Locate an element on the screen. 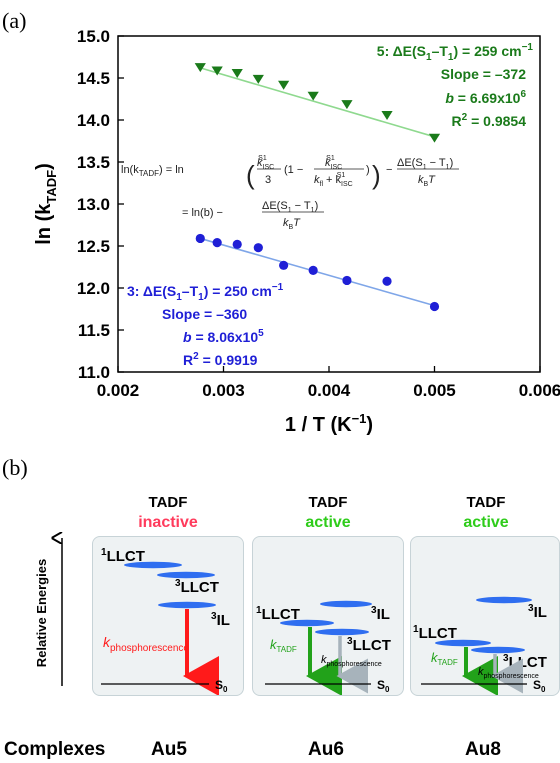 The height and width of the screenshot is (763, 560). au8-1llct-level is located at coordinates (463, 643).